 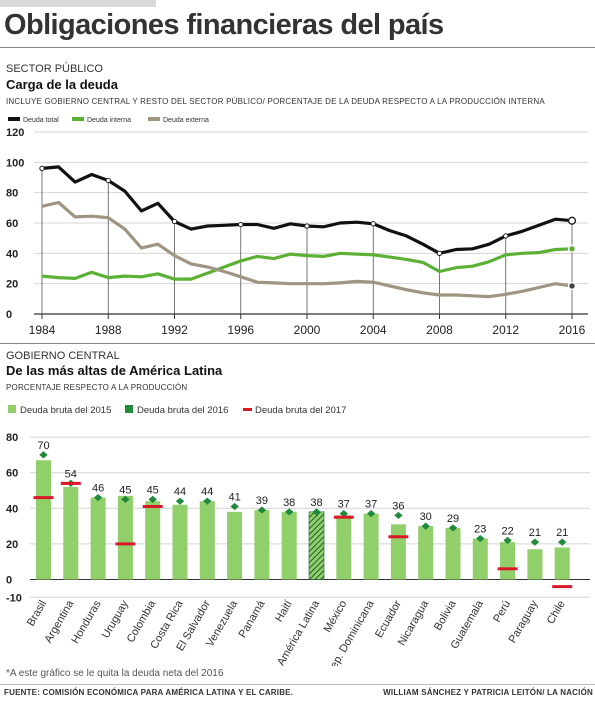 What do you see at coordinates (373, 330) in the screenshot?
I see `x-tick-label-2004: 2004` at bounding box center [373, 330].